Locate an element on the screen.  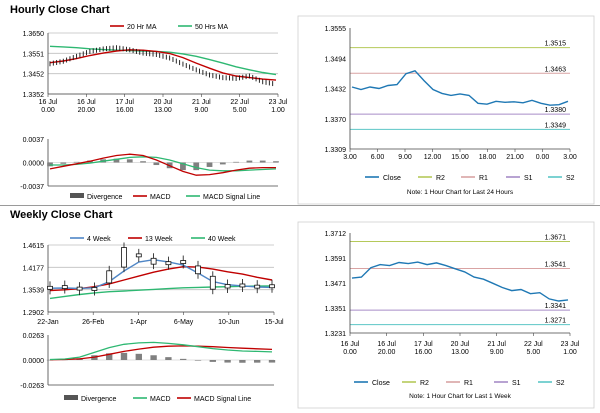
y-tick-label: 1.3591 is located at coordinates (336, 259).